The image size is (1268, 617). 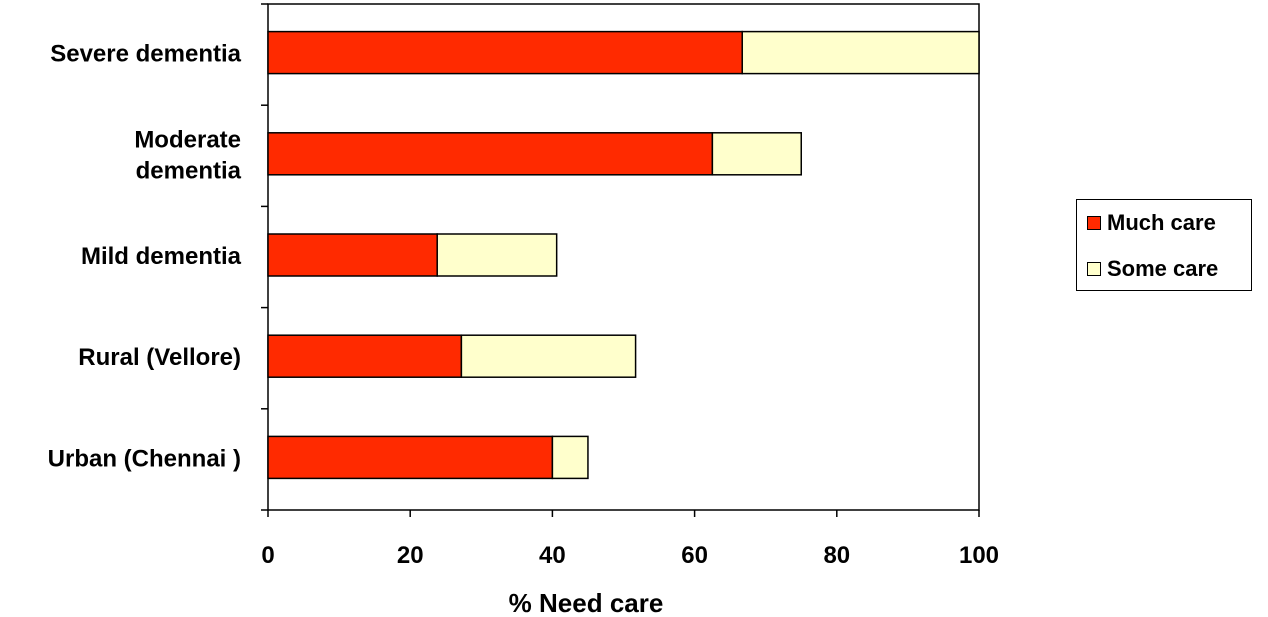 What do you see at coordinates (410, 555) in the screenshot?
I see `x-tick-label-1: 20` at bounding box center [410, 555].